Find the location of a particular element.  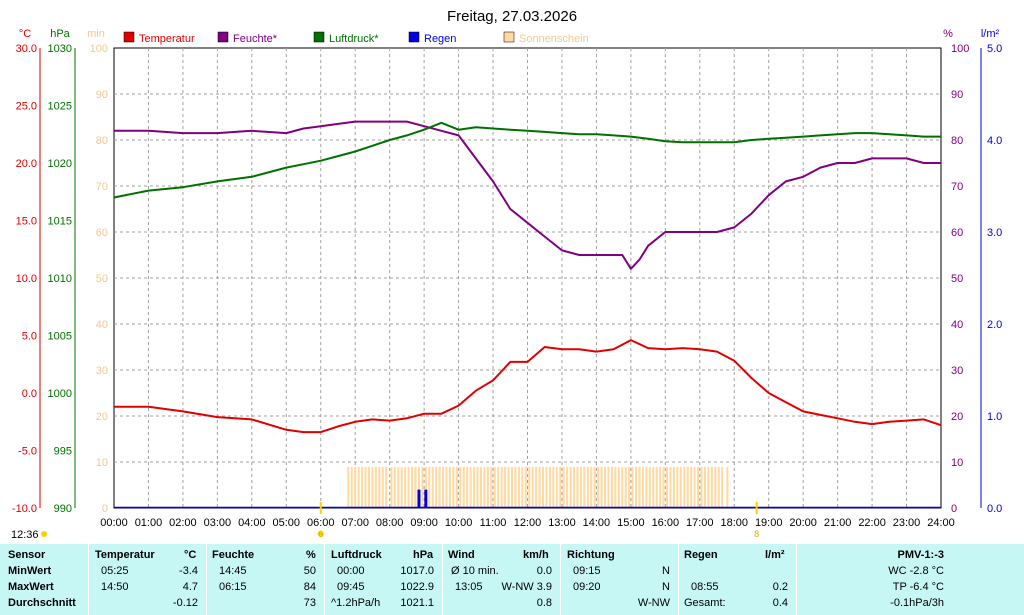

tick-x: 07:00 is located at coordinates (355, 523).